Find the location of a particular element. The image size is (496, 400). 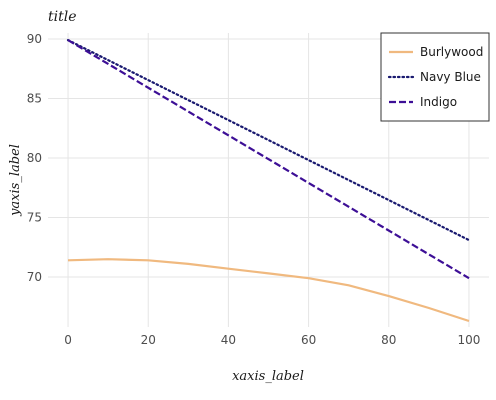

y-tick-label: 85 is located at coordinates (34, 98).